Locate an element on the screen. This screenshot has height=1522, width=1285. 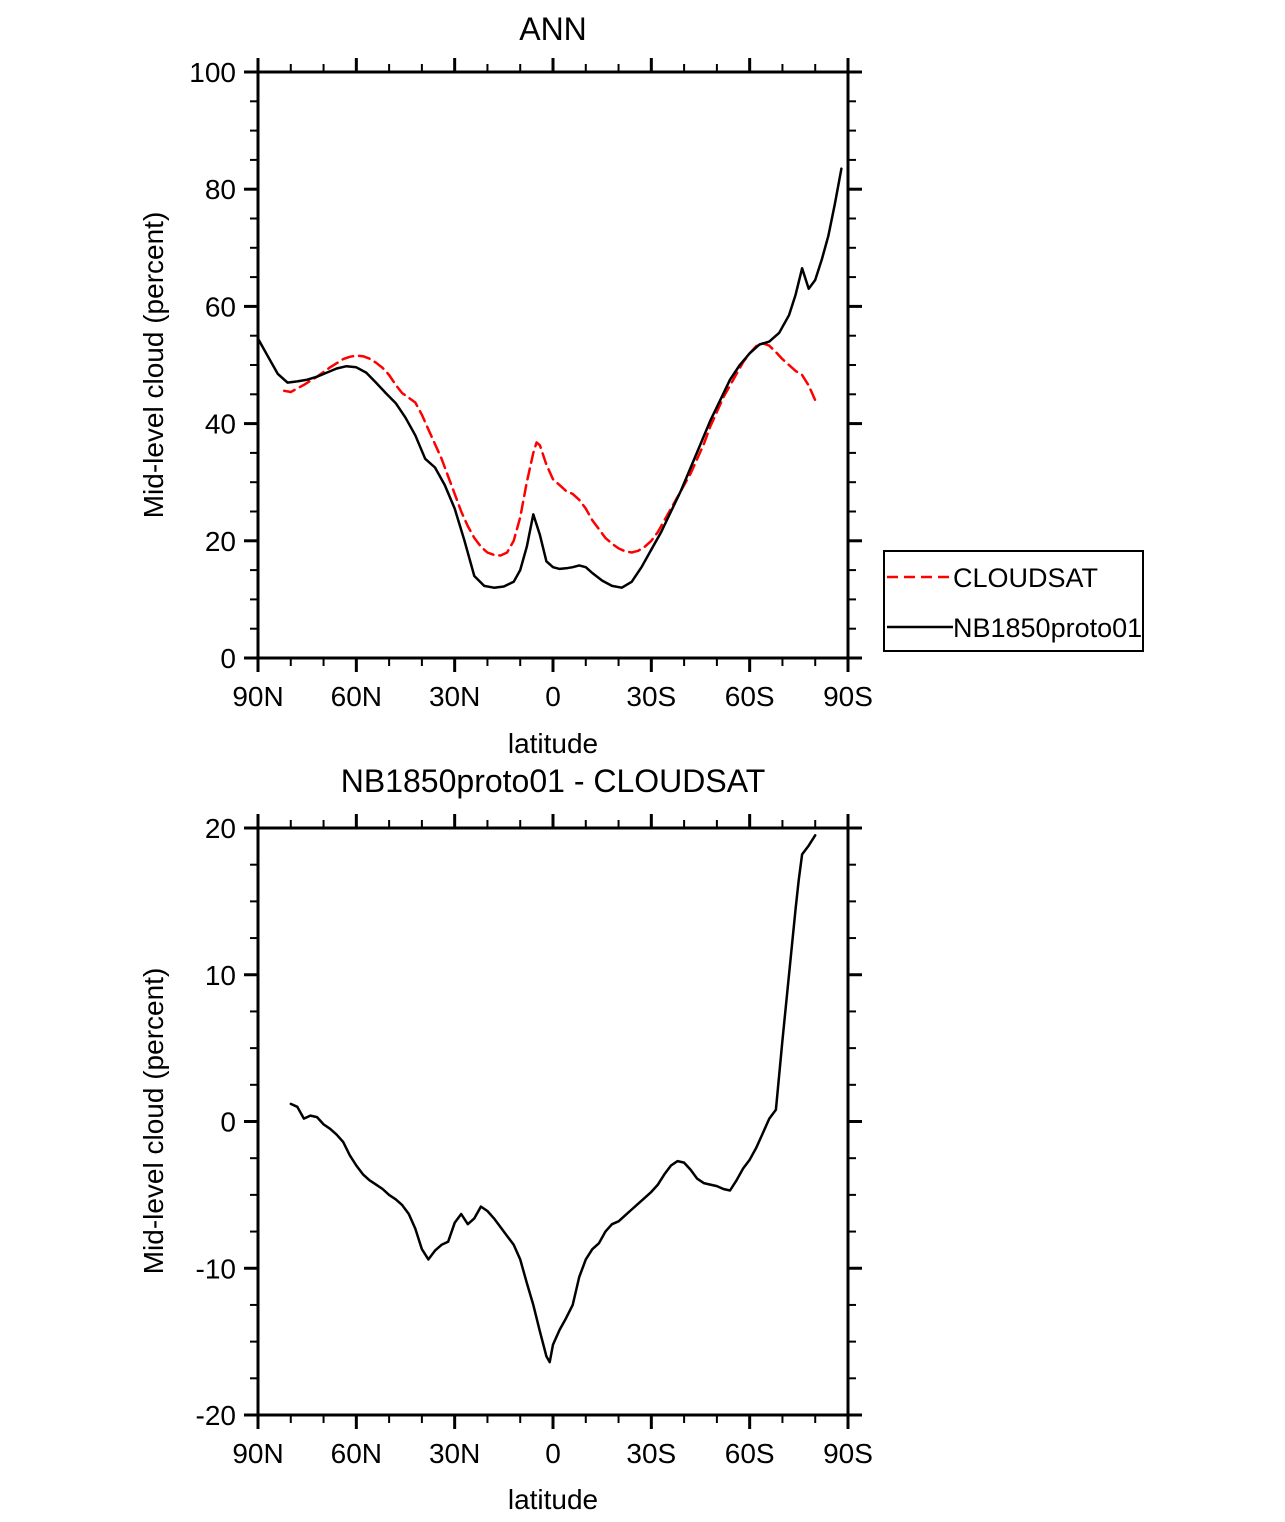
y-axis-tick-label: -10 is located at coordinates (216, 1268).